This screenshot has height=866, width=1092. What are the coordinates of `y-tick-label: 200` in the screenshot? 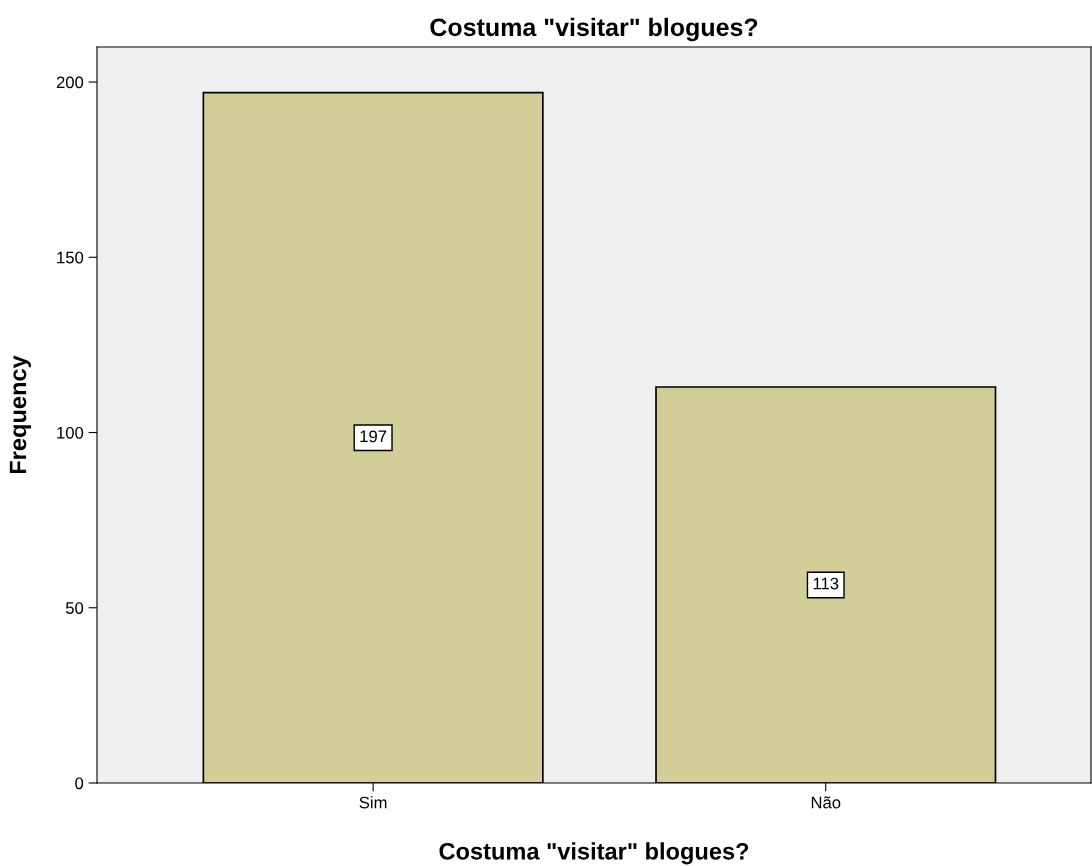 It's located at (70, 82).